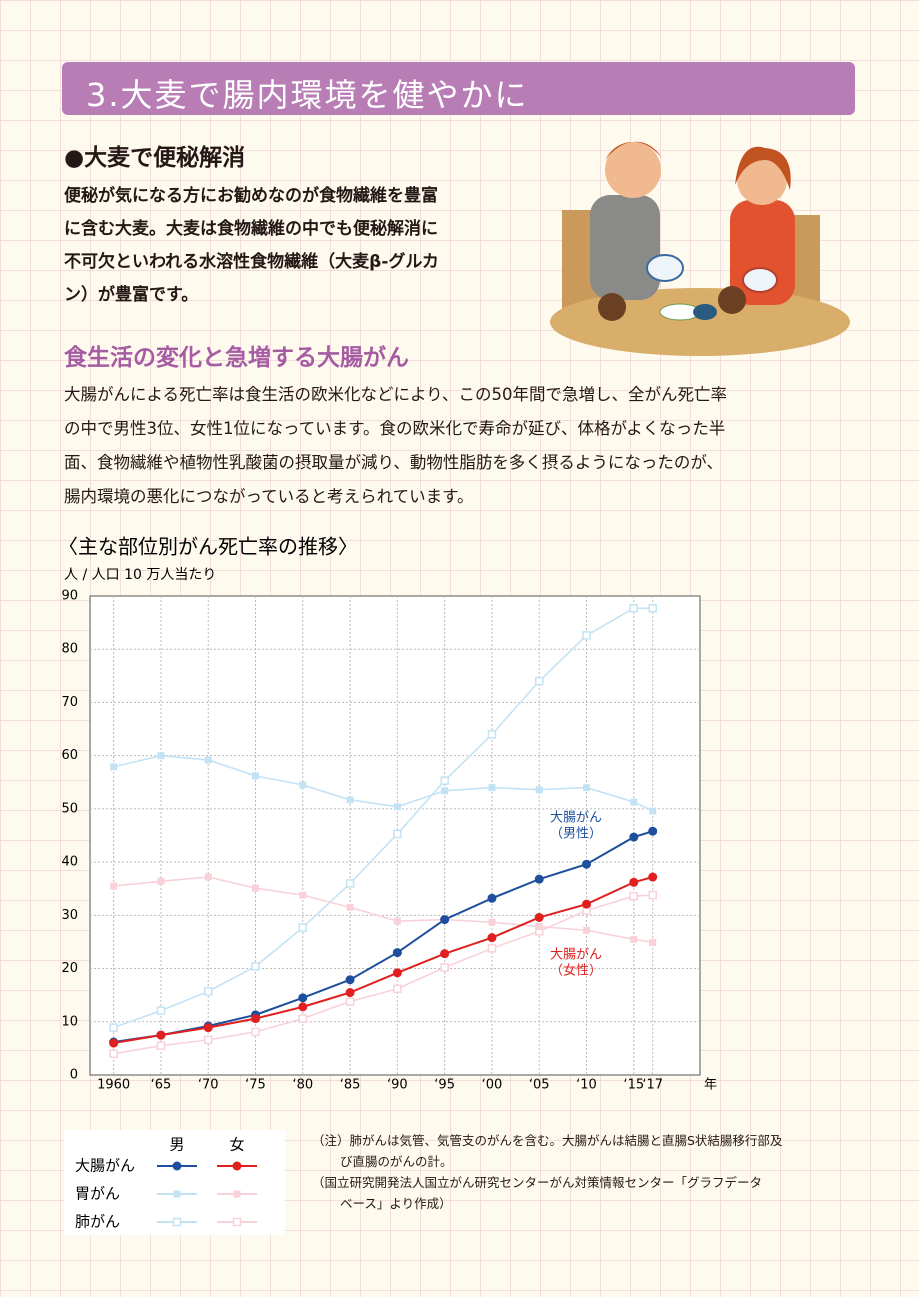  I want to click on y-tick-label: 50, so click(69, 808).